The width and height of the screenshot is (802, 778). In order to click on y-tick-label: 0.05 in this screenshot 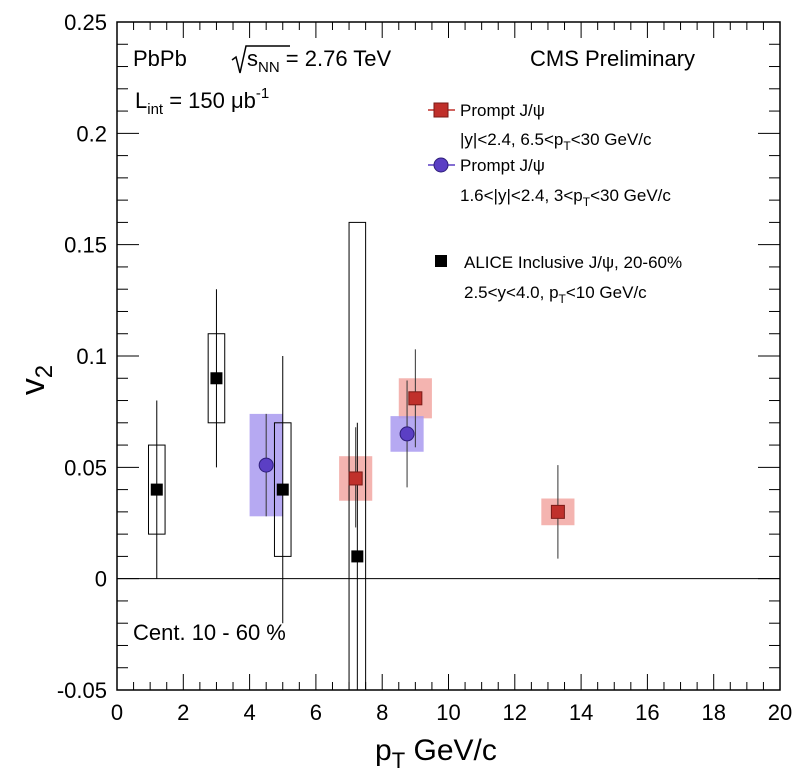, I will do `click(85, 467)`.